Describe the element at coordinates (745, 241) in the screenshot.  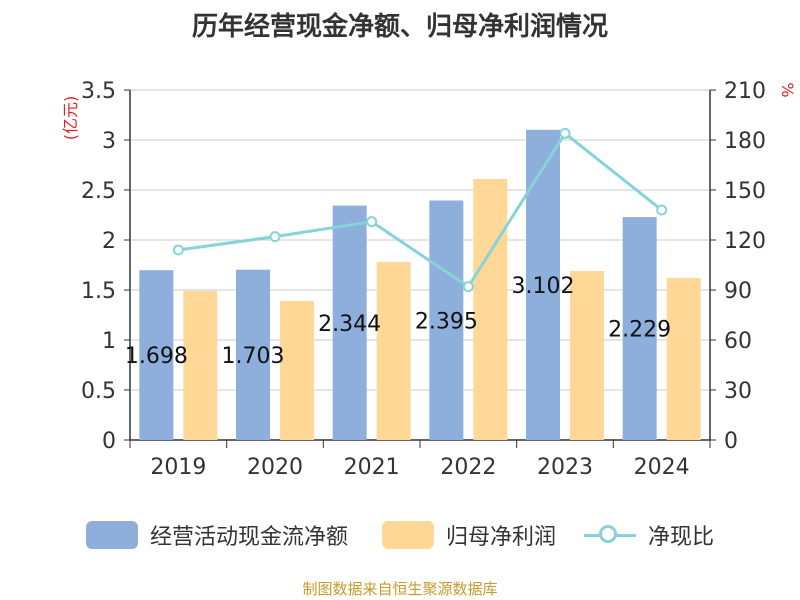
I see `y-right-tick-label: 120` at that location.